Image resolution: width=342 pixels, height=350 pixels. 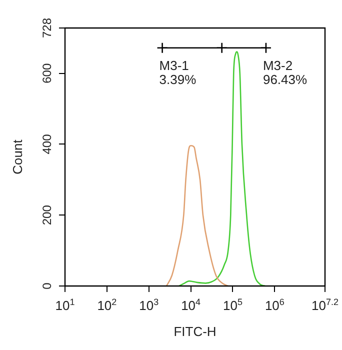 I want to click on x-axis-title: FITC-H, so click(x=195, y=331).